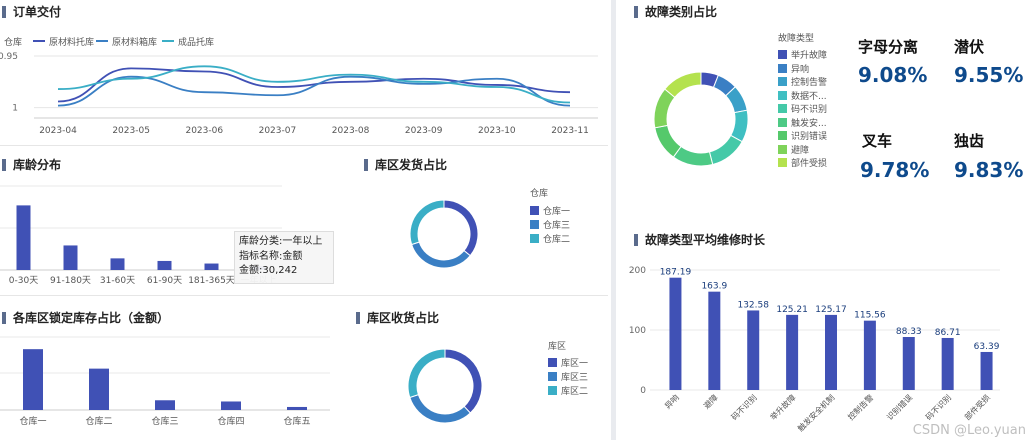 This screenshot has height=440, width=1030. I want to click on zone-ship-donut, so click(444, 234).